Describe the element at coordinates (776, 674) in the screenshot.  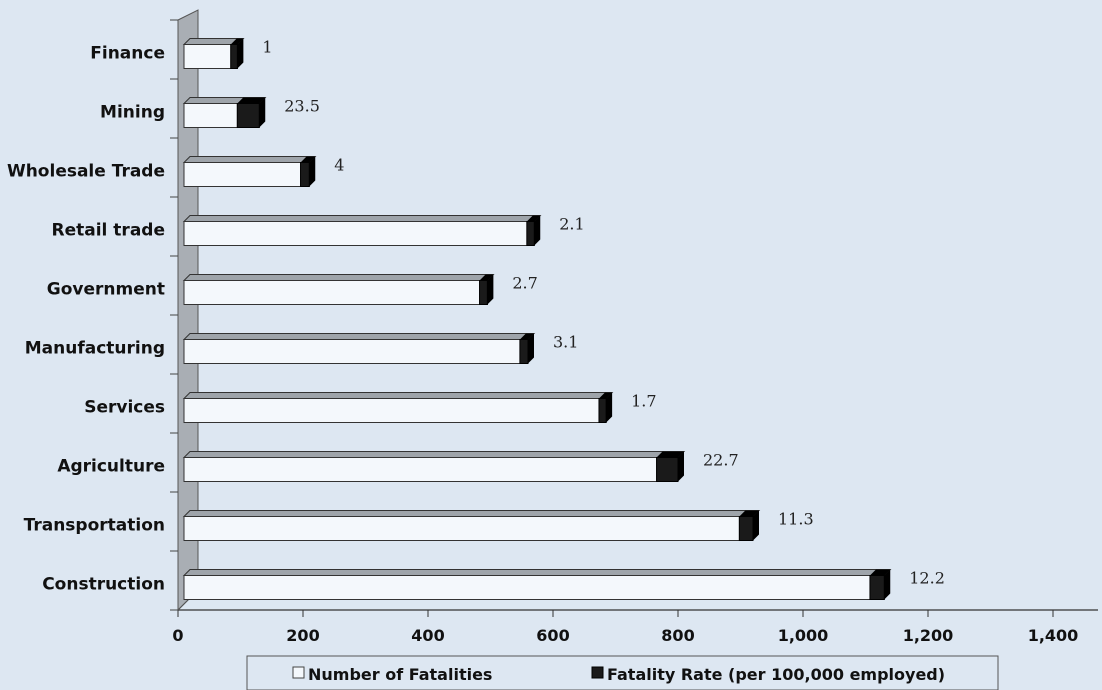
I see `legend-label-rate: Fatality Rate (per 100,000 employed)` at that location.